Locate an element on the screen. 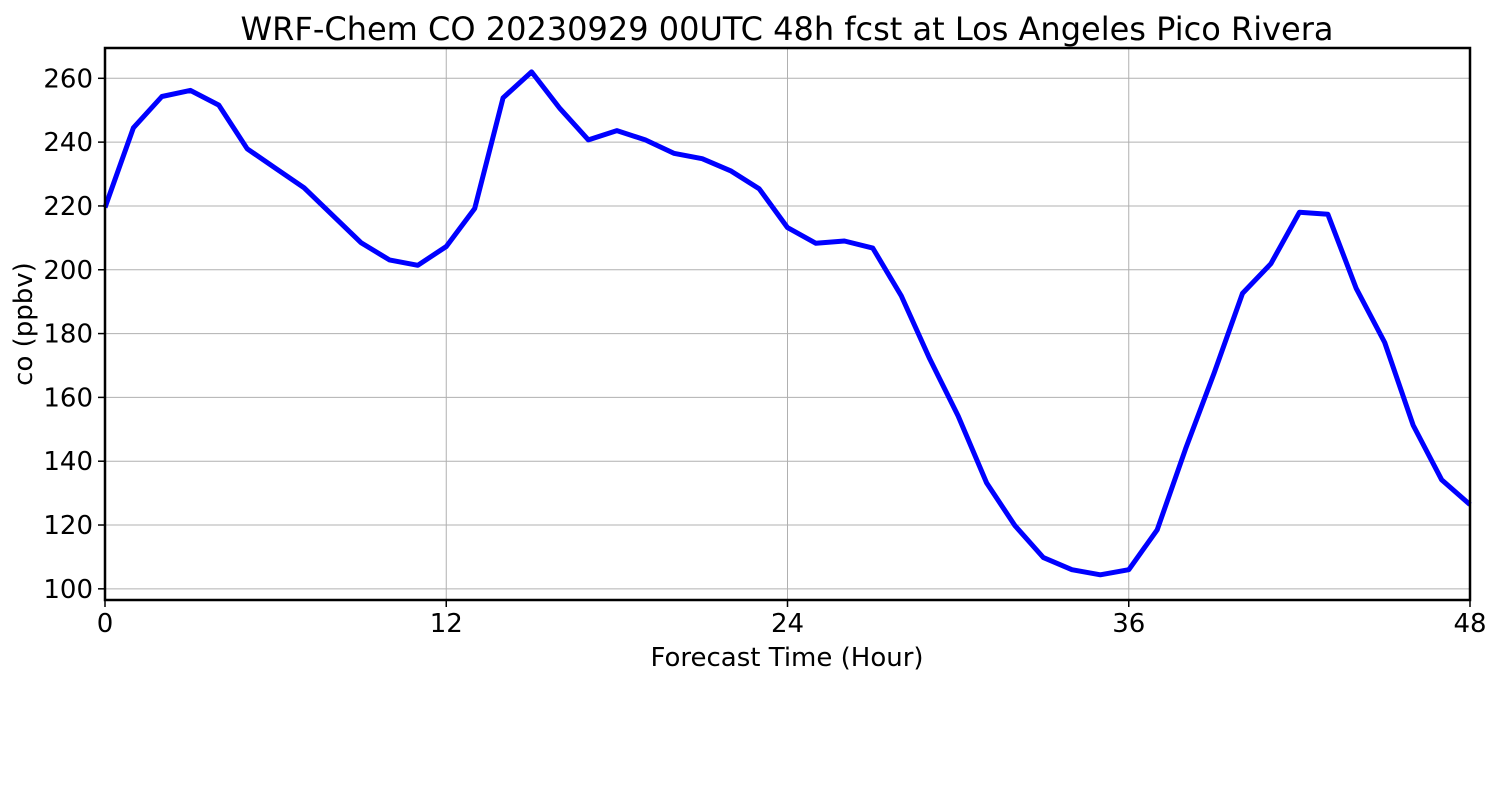  x-axis-ticks: 0 12 24 36 48 is located at coordinates (792, 619).